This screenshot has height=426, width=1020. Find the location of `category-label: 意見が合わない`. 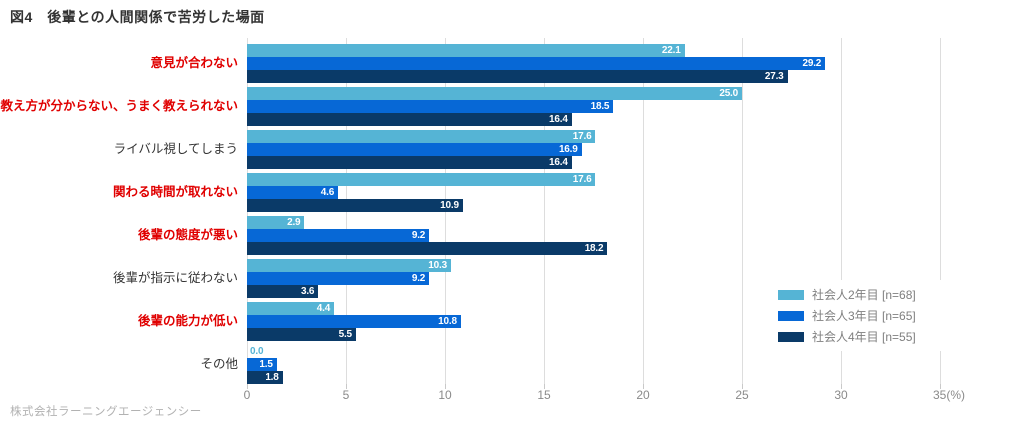

category-label: 意見が合わない is located at coordinates (194, 63).